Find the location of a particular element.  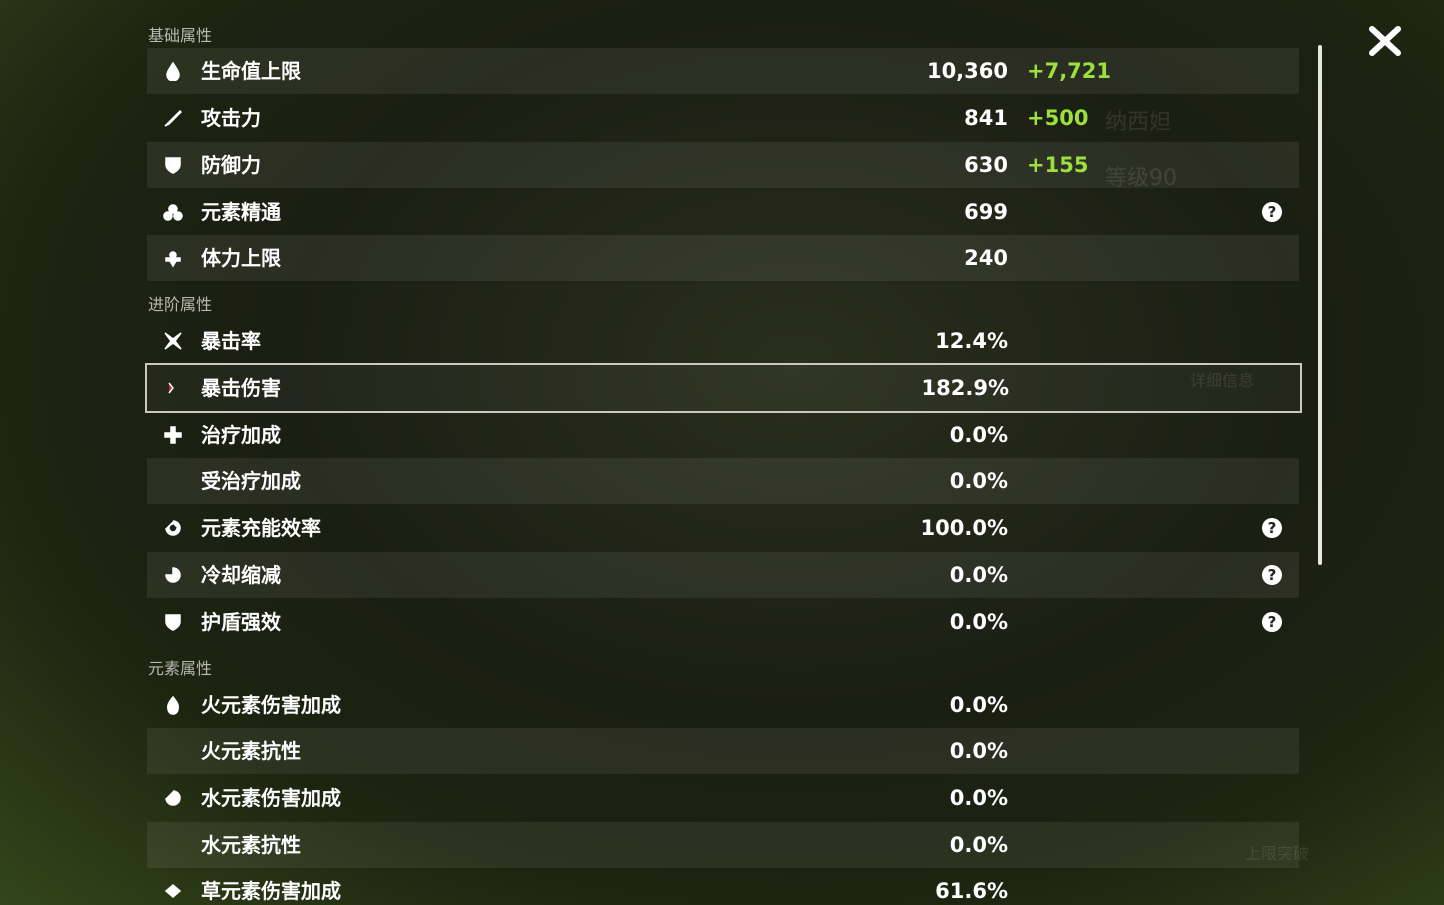

stat-row: 体力上限 240 is located at coordinates (723, 258).